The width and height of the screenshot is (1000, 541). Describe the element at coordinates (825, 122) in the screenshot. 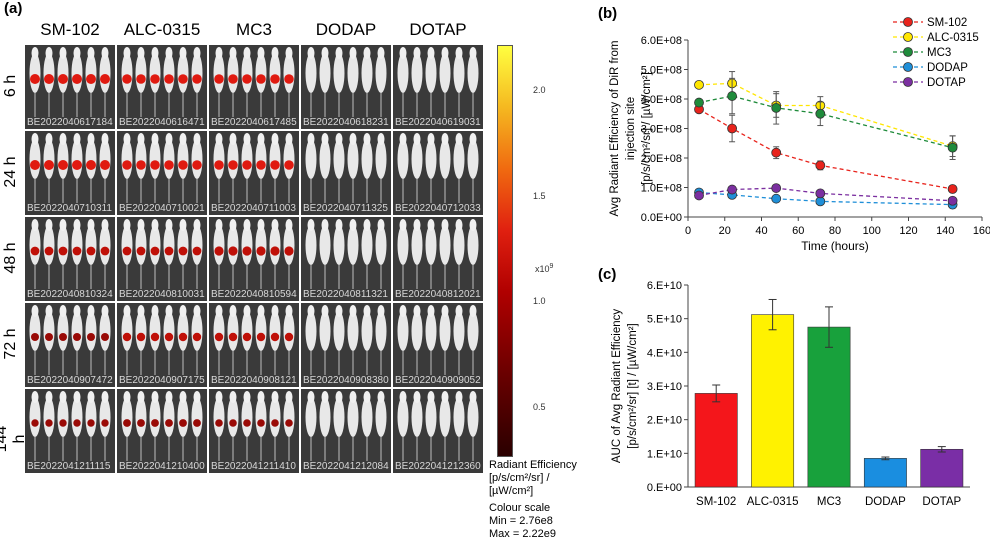

I see `series-line` at that location.